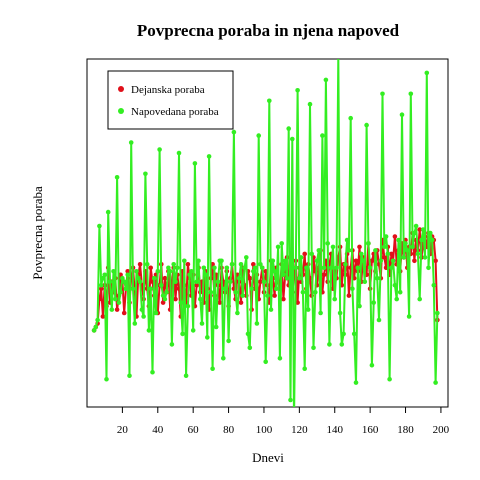  I want to click on legend-label-forecast: Napovedana poraba, so click(175, 112).